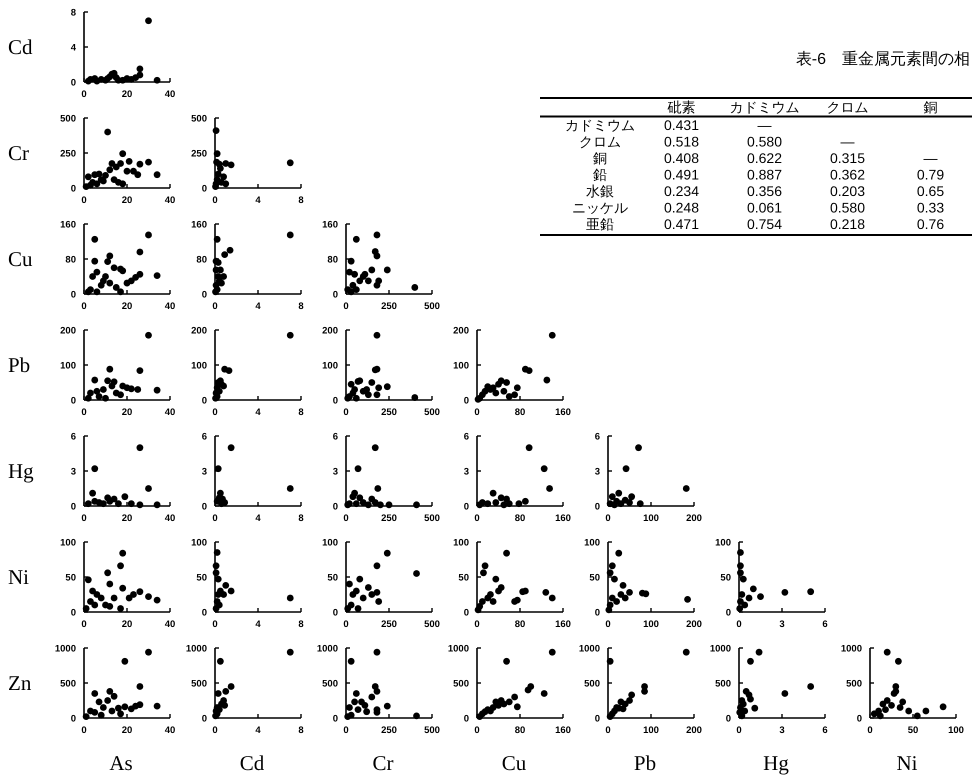  Describe the element at coordinates (19, 365) in the screenshot. I see `y-axis-title: Pb` at that location.